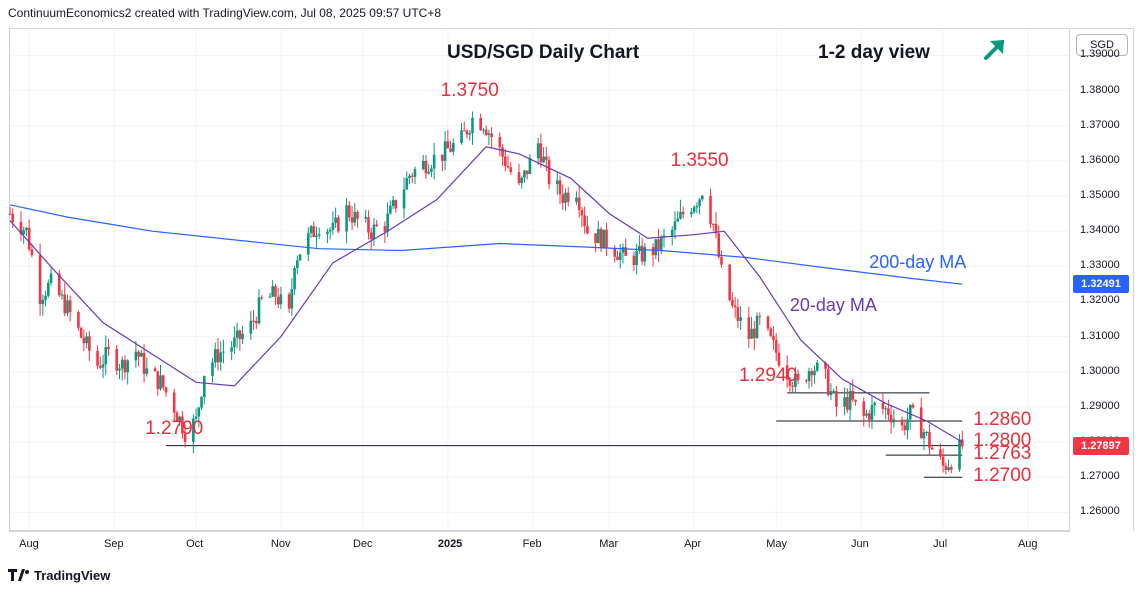  What do you see at coordinates (1102, 45) in the screenshot?
I see `currency-button: SGD` at bounding box center [1102, 45].